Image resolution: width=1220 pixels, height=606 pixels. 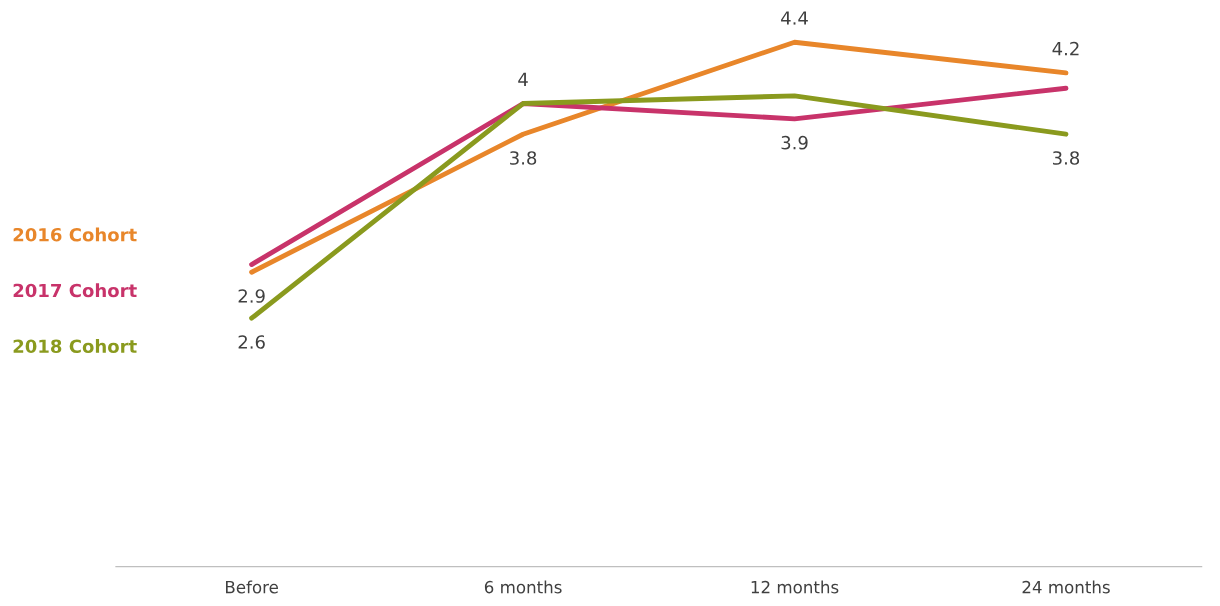 What do you see at coordinates (75, 234) in the screenshot?
I see `text: 2016 Cohort` at bounding box center [75, 234].